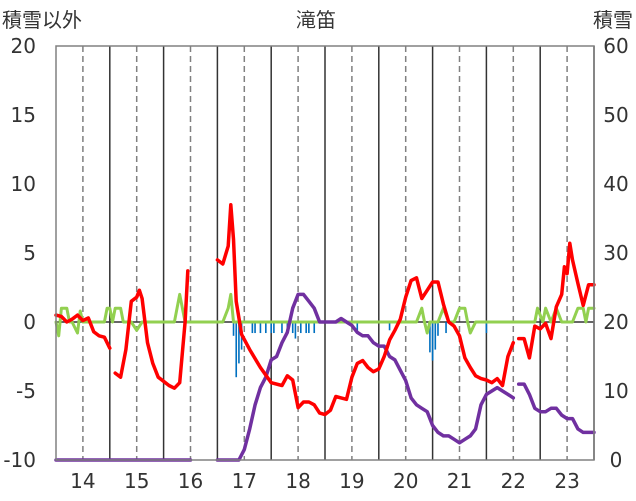 The height and width of the screenshot is (501, 636). I want to click on x-tick-label: 21, so click(459, 481).